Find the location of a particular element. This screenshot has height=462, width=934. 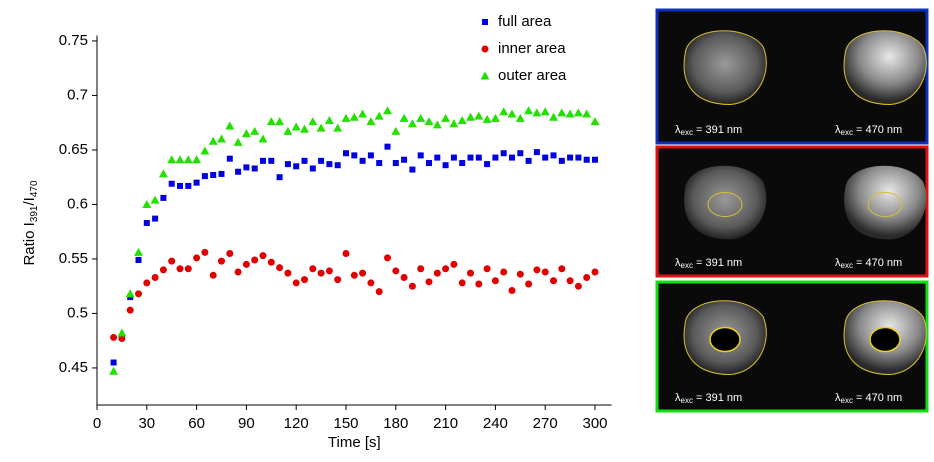

panel-label: λexc = 391 nm is located at coordinates (708, 130).